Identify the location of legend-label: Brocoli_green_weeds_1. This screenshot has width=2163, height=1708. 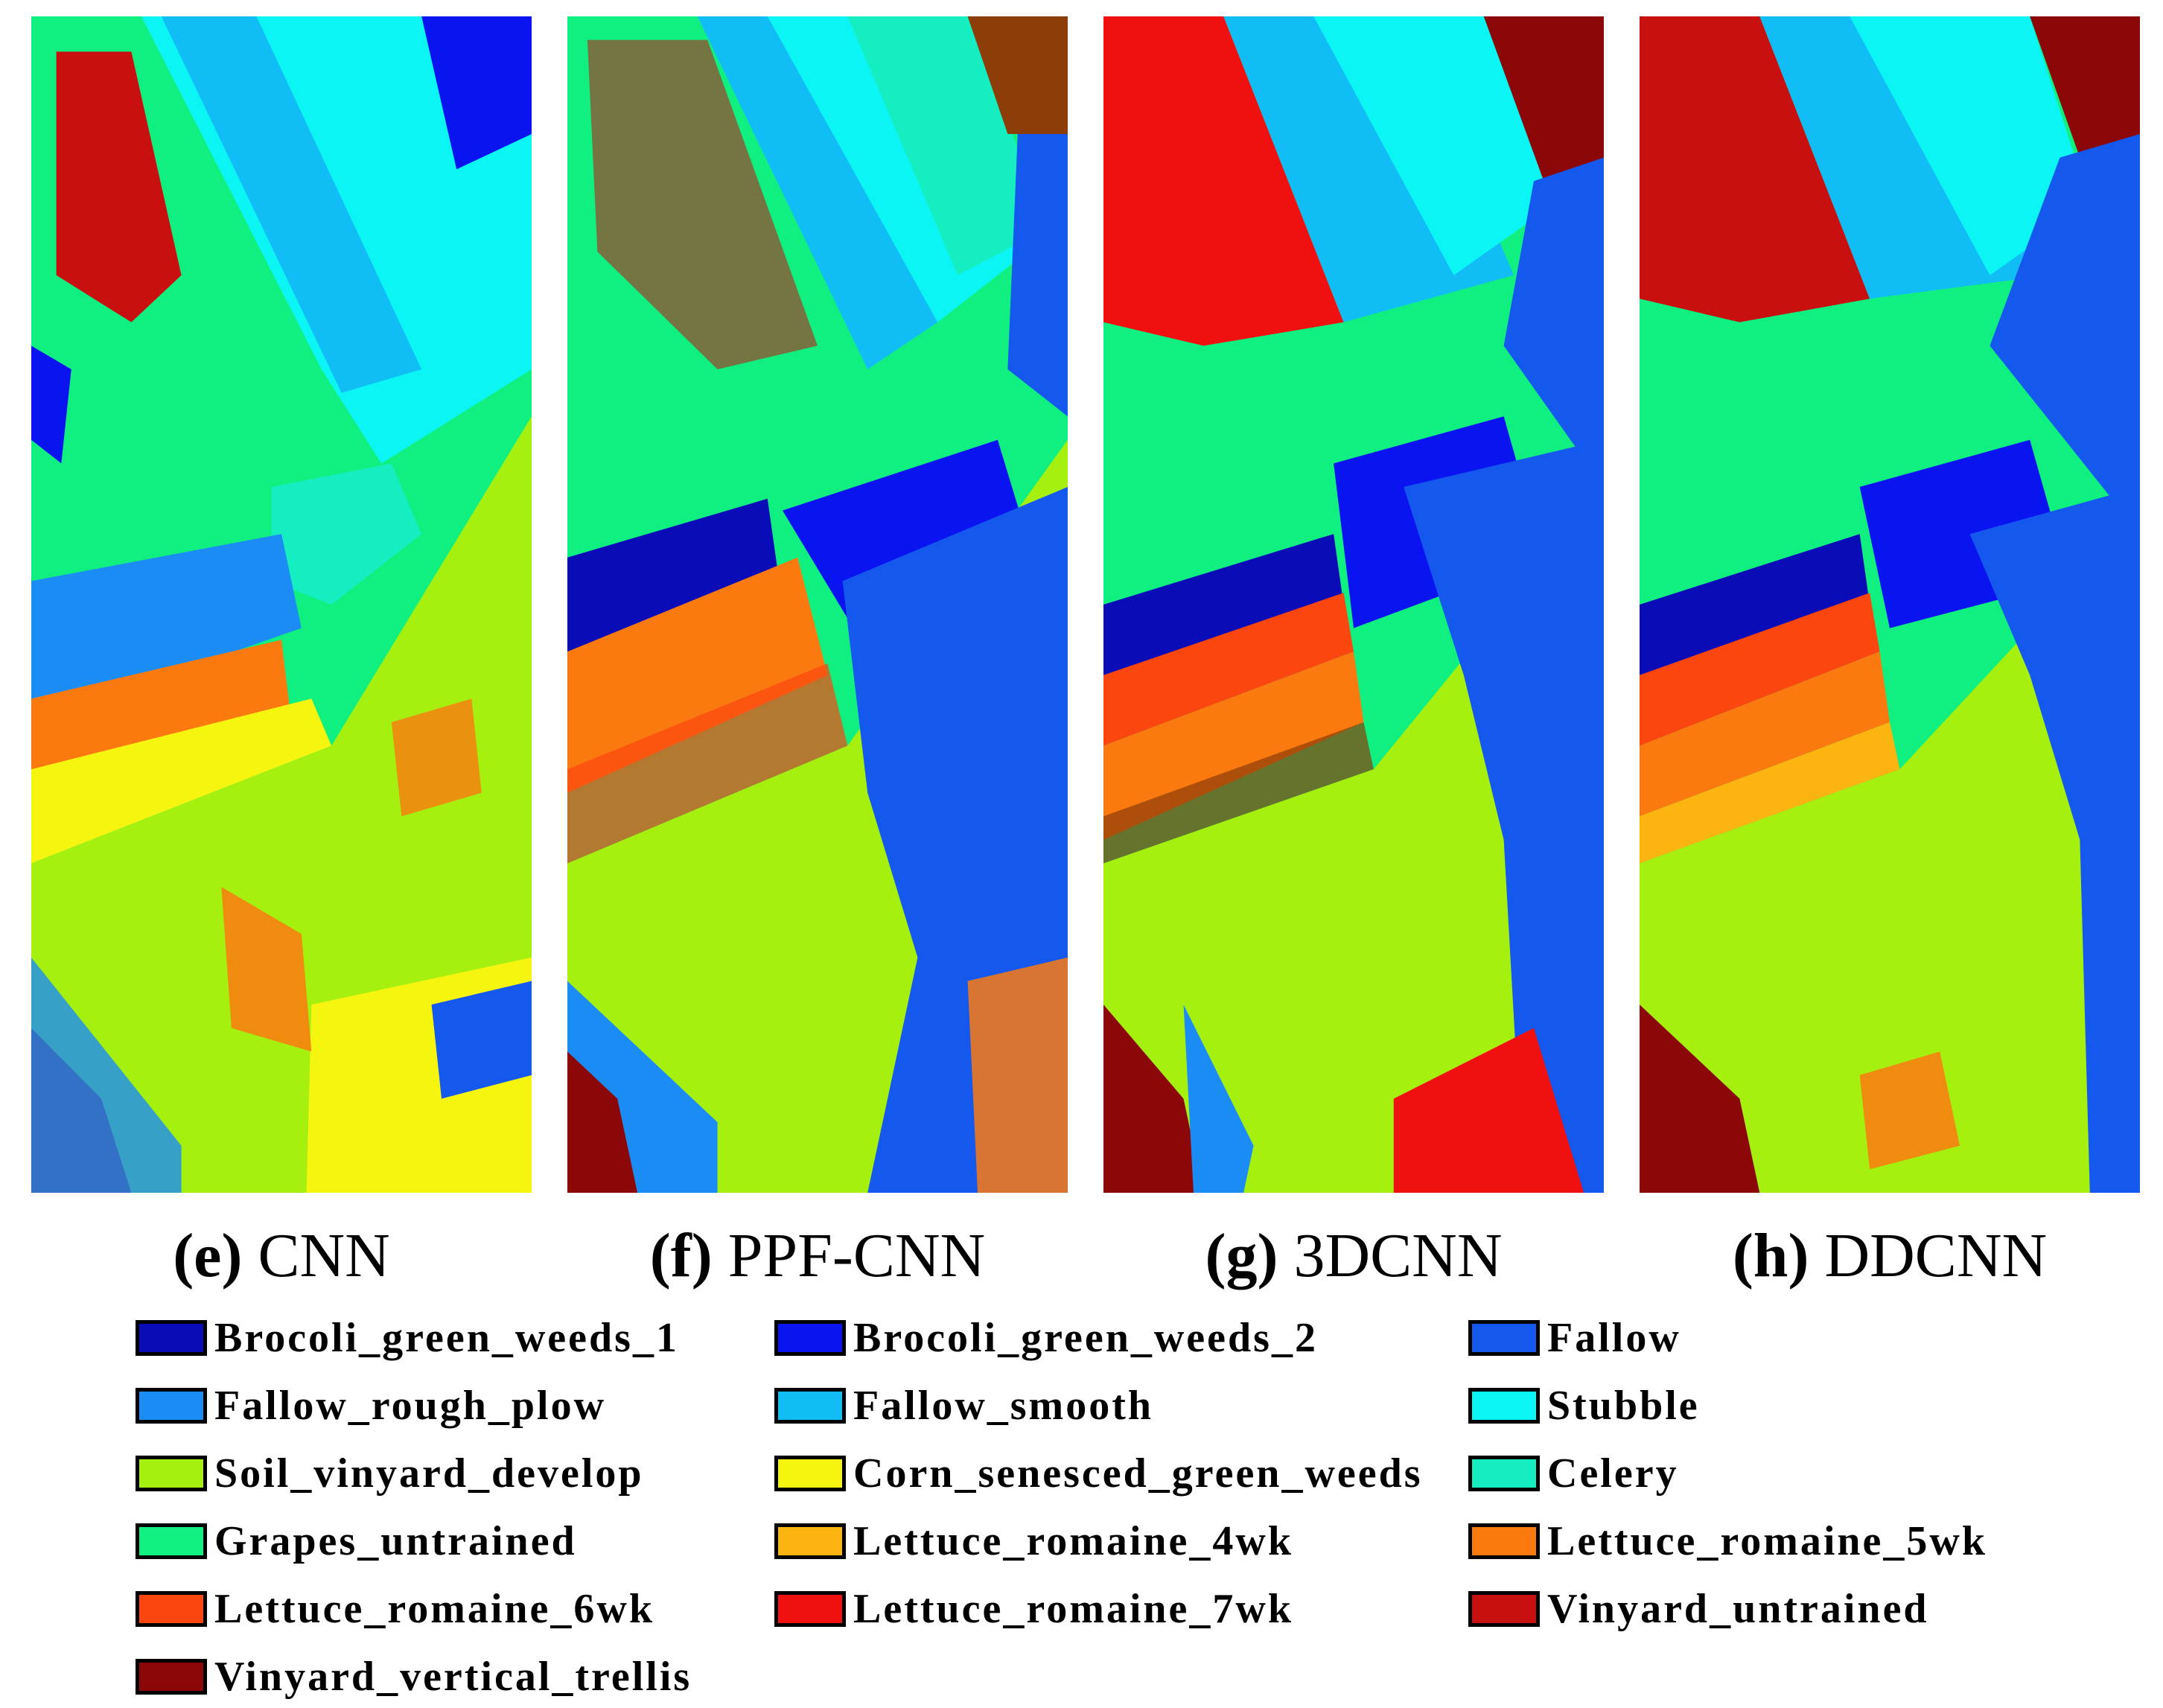
(446, 1338).